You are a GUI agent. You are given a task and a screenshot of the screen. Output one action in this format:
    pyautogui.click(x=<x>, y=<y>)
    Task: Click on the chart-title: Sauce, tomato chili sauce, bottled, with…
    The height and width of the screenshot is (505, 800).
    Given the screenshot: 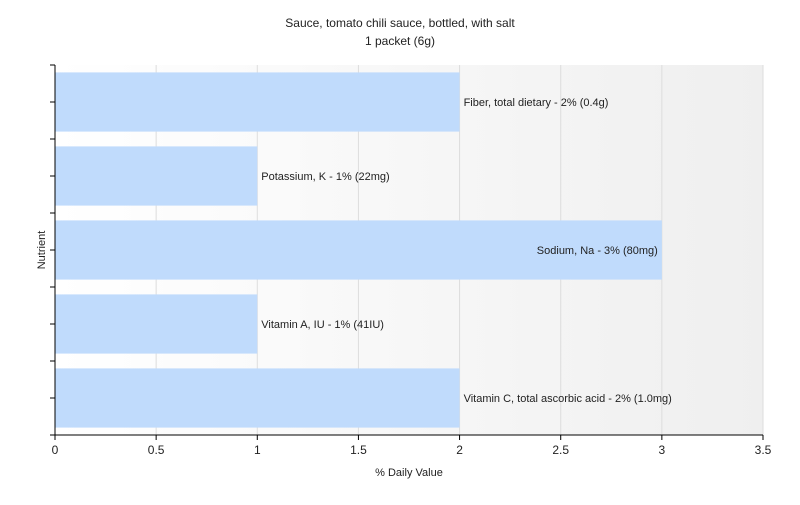 What is the action you would take?
    pyautogui.click(x=400, y=23)
    